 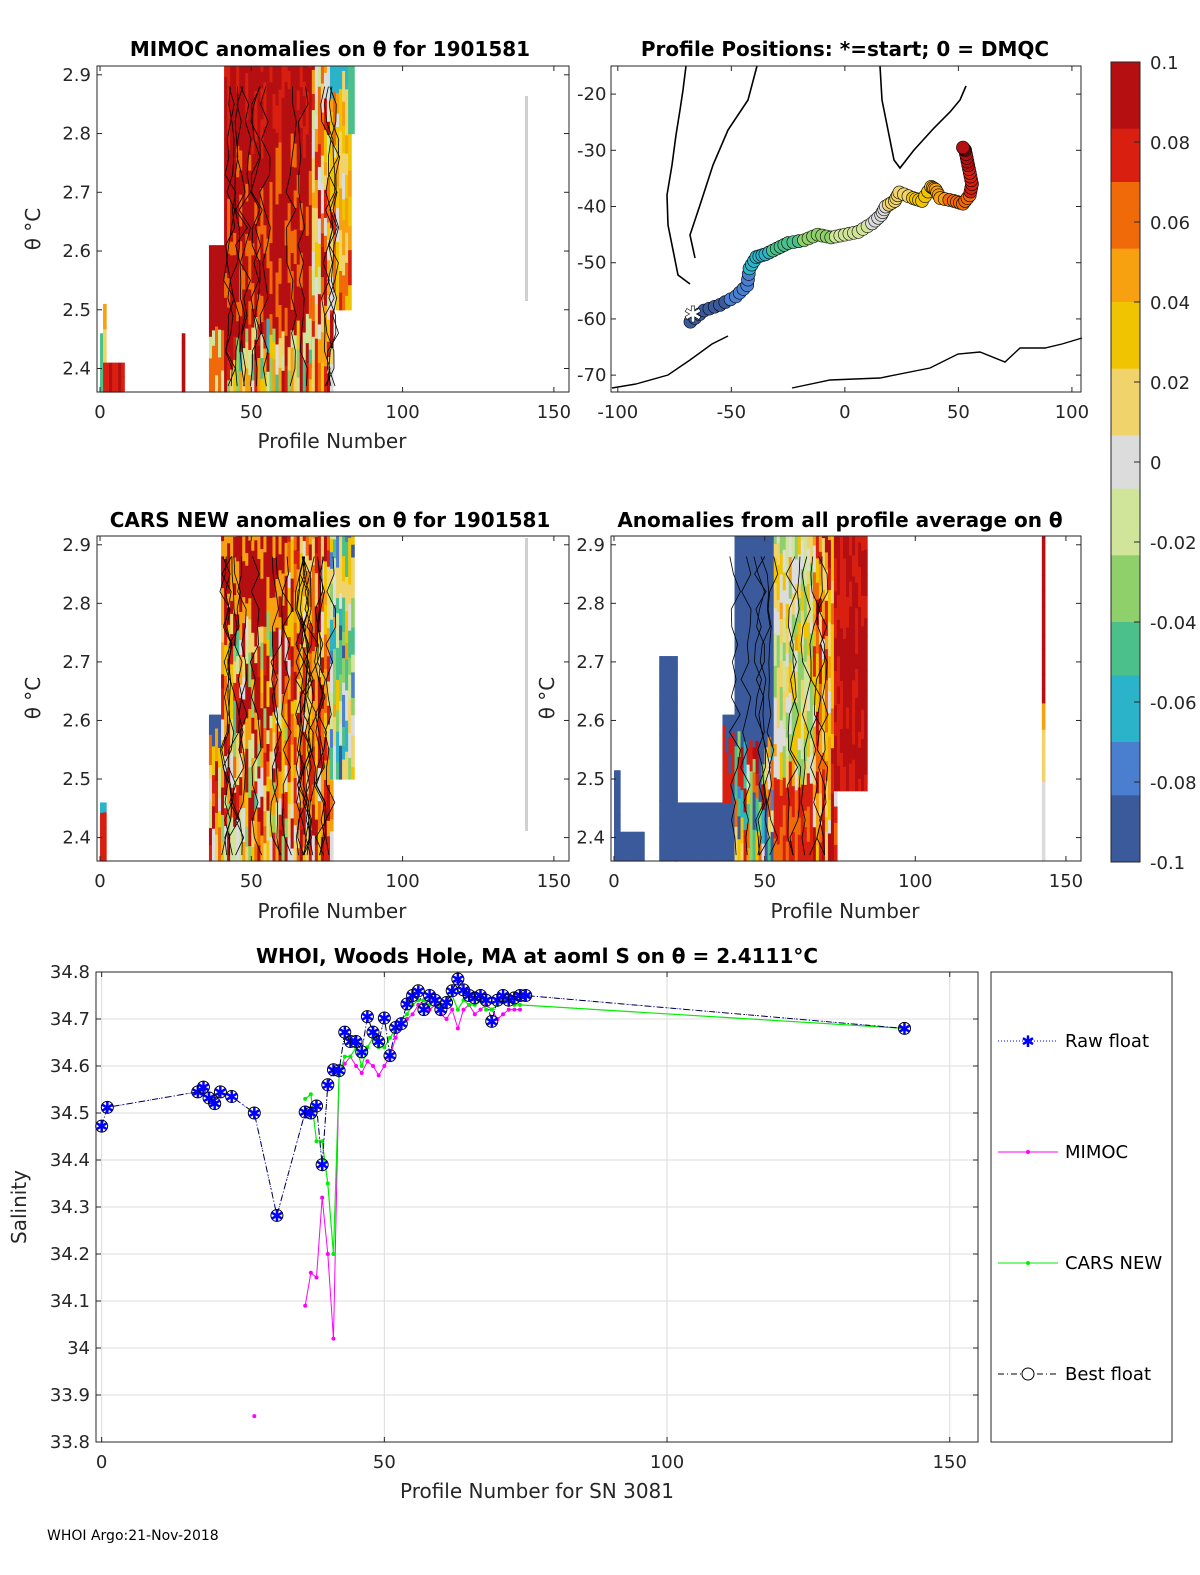 I want to click on cars-y-ticks: 2.42.52.62.72.82.9, so click(x=315, y=692).